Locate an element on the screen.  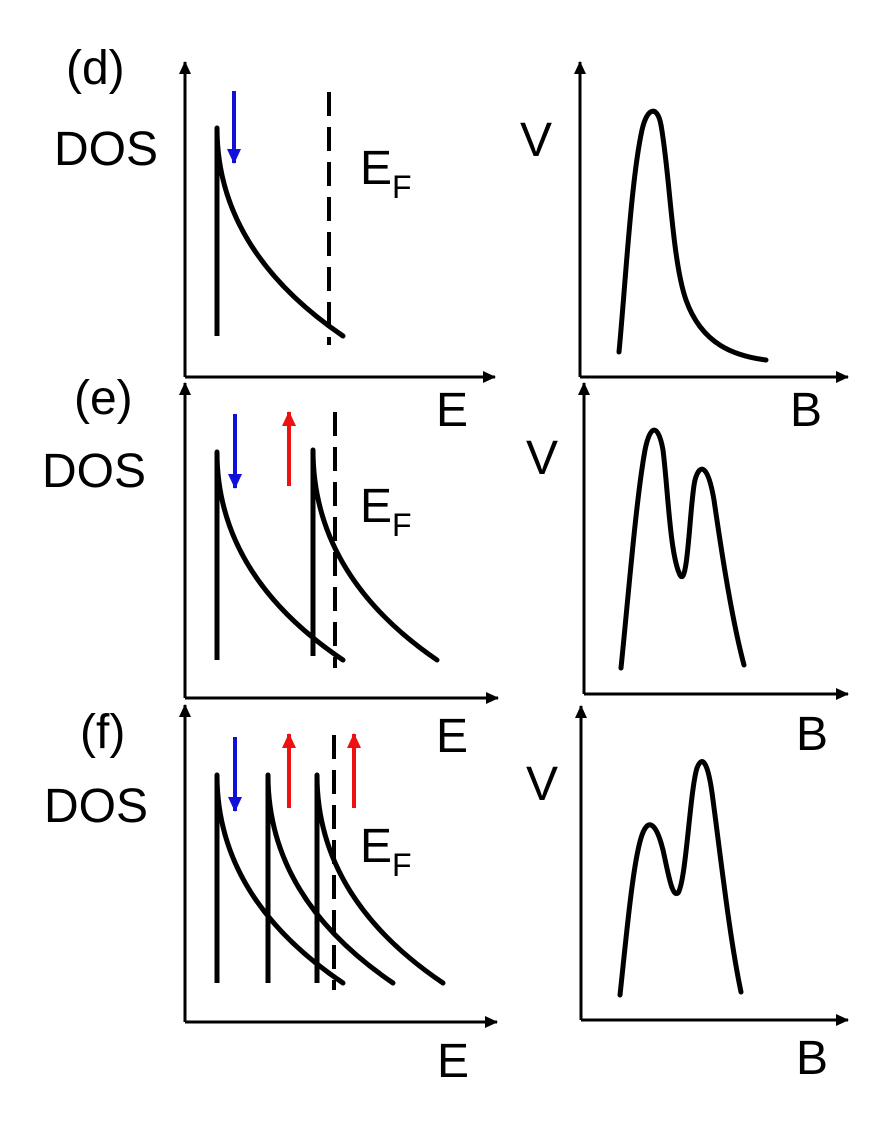
voltage-curve-double-peak-asym is located at coordinates (680, 878).